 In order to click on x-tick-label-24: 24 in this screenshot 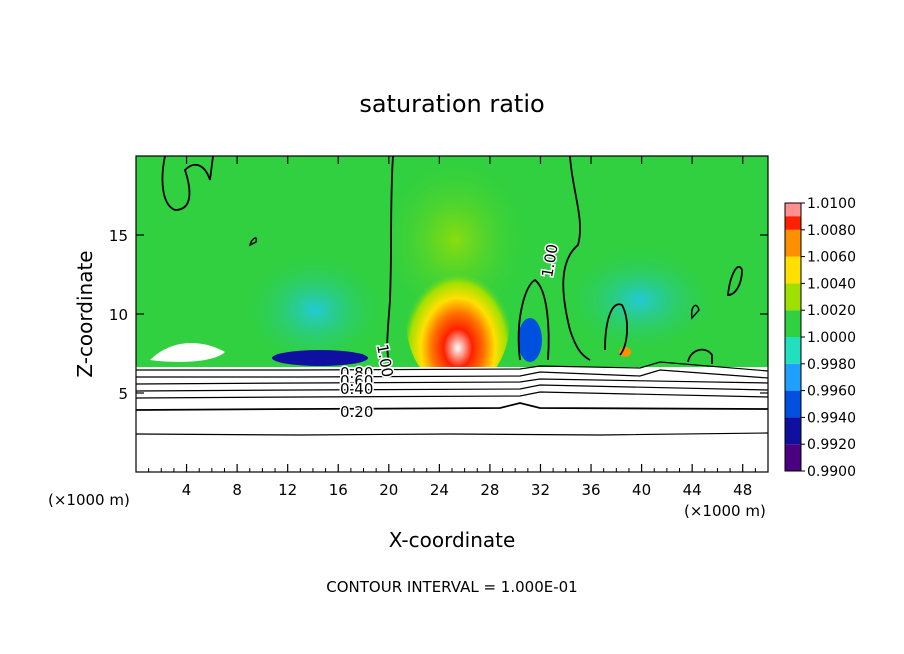, I will do `click(439, 490)`.